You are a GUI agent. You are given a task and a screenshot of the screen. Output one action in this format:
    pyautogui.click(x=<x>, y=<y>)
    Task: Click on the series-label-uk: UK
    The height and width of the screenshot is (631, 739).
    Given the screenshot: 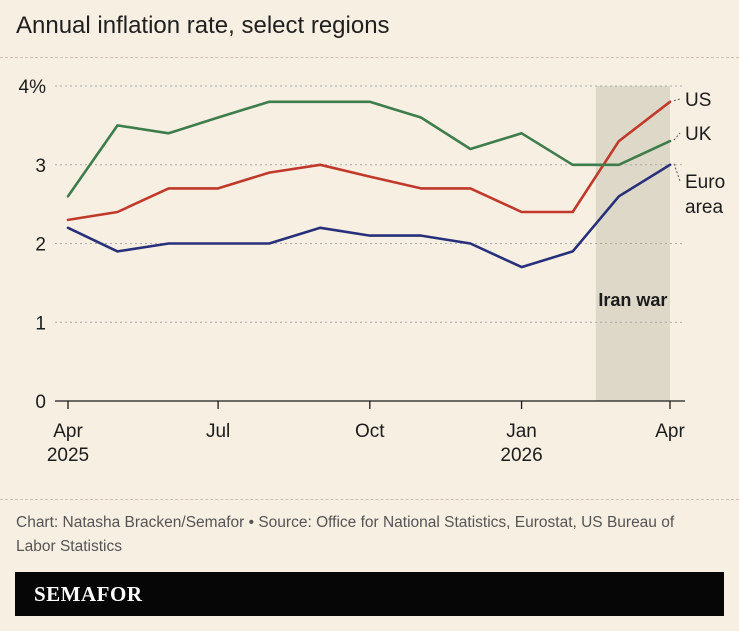 What is the action you would take?
    pyautogui.click(x=698, y=134)
    